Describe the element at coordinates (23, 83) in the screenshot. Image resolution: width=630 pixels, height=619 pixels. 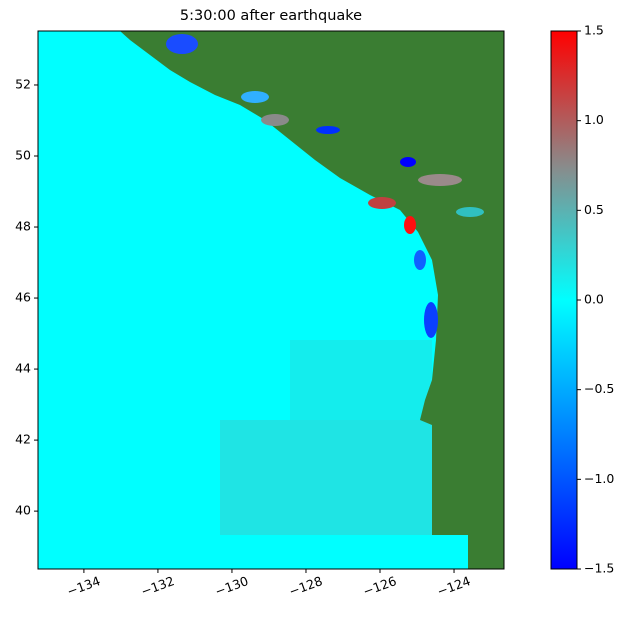
I see `y-tick-label: 52` at that location.